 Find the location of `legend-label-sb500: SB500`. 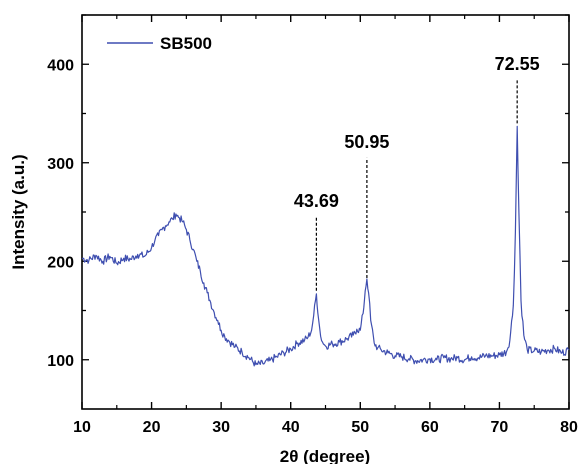

legend-label-sb500: SB500 is located at coordinates (186, 43).